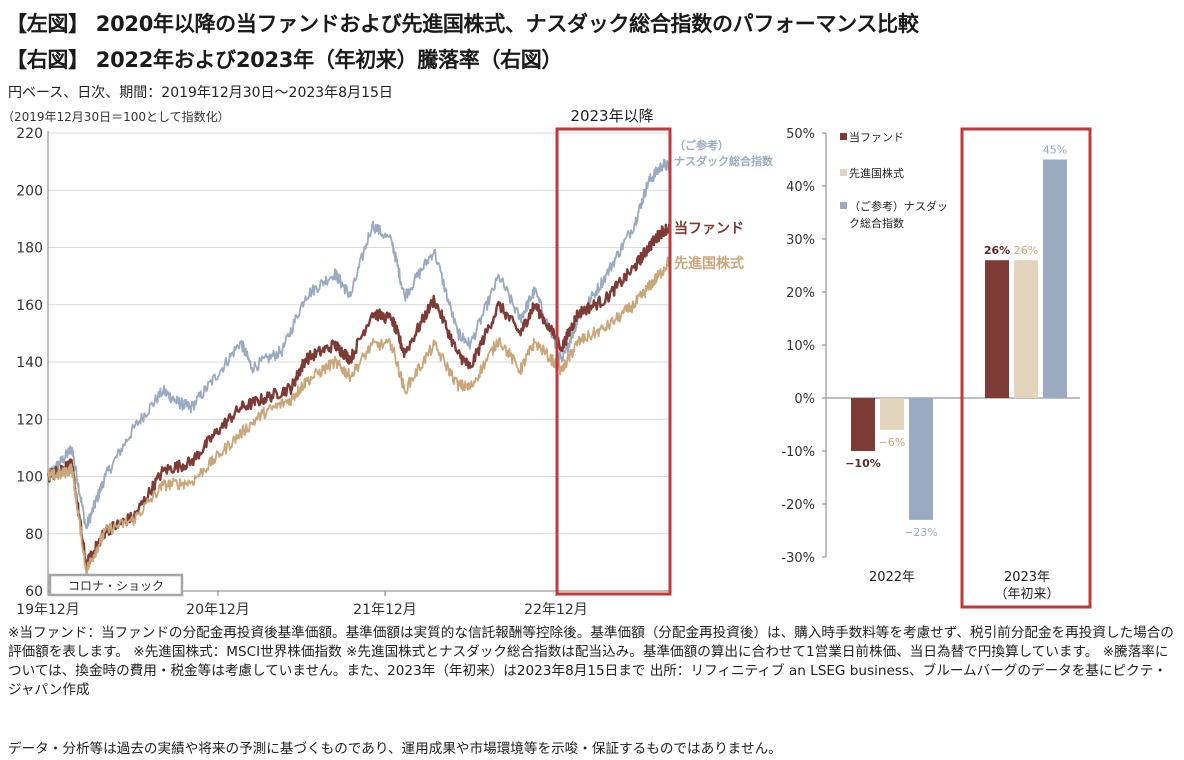 This screenshot has height=760, width=1184. I want to click on bar-value-label: −10%, so click(863, 463).